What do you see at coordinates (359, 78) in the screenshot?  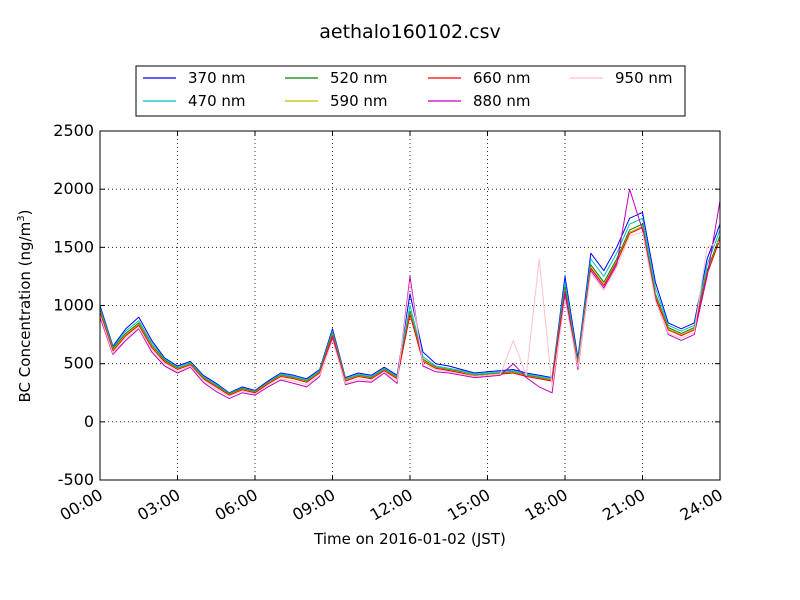 I see `legend-label: 520 nm` at bounding box center [359, 78].